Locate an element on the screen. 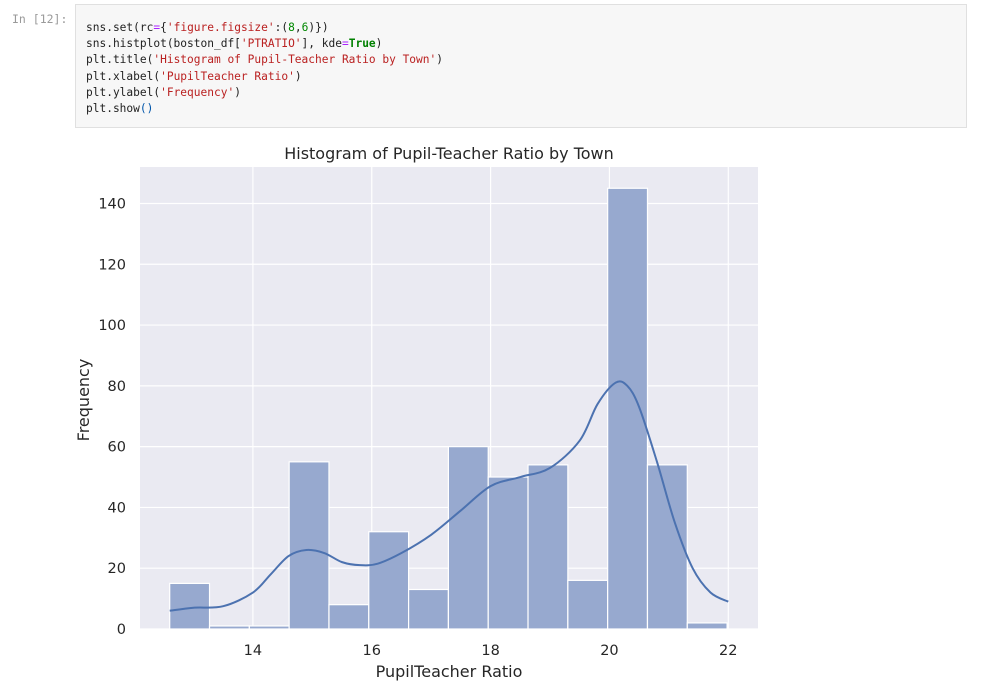 Image resolution: width=982 pixels, height=685 pixels. y-tick-label: 120 is located at coordinates (112, 265).